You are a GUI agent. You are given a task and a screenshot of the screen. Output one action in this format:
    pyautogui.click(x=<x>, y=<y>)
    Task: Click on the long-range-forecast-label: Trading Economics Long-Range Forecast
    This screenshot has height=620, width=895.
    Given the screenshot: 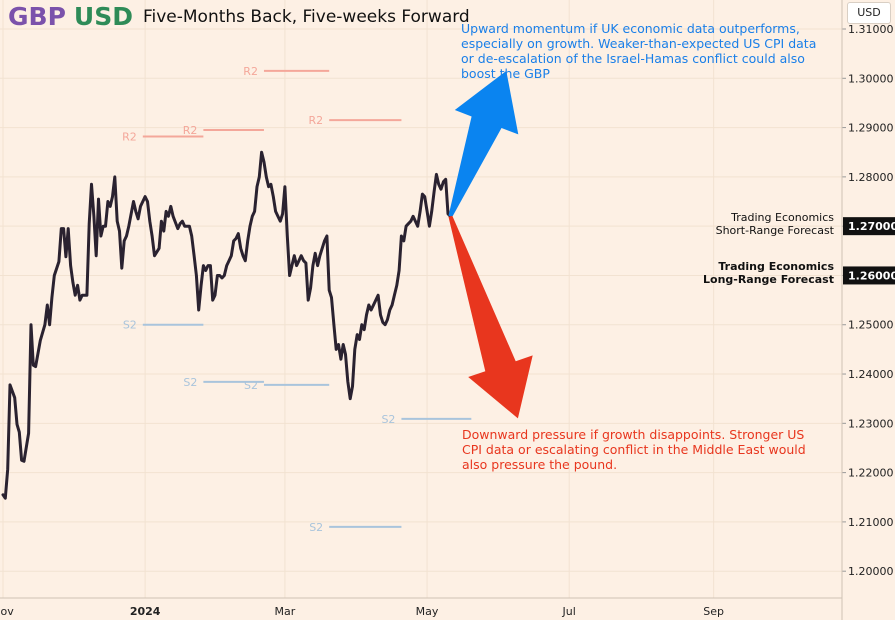 What is the action you would take?
    pyautogui.click(x=768, y=273)
    